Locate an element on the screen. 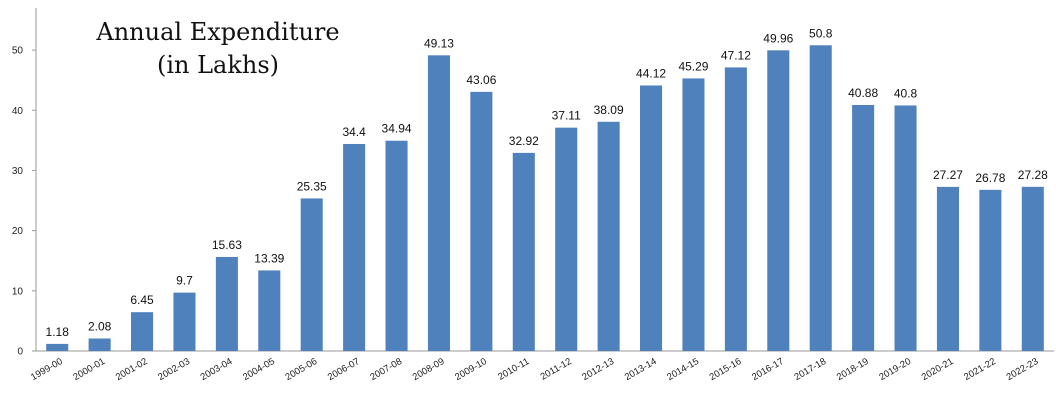 The width and height of the screenshot is (1056, 399). data-label-2007-08: 34.94 is located at coordinates (397, 129).